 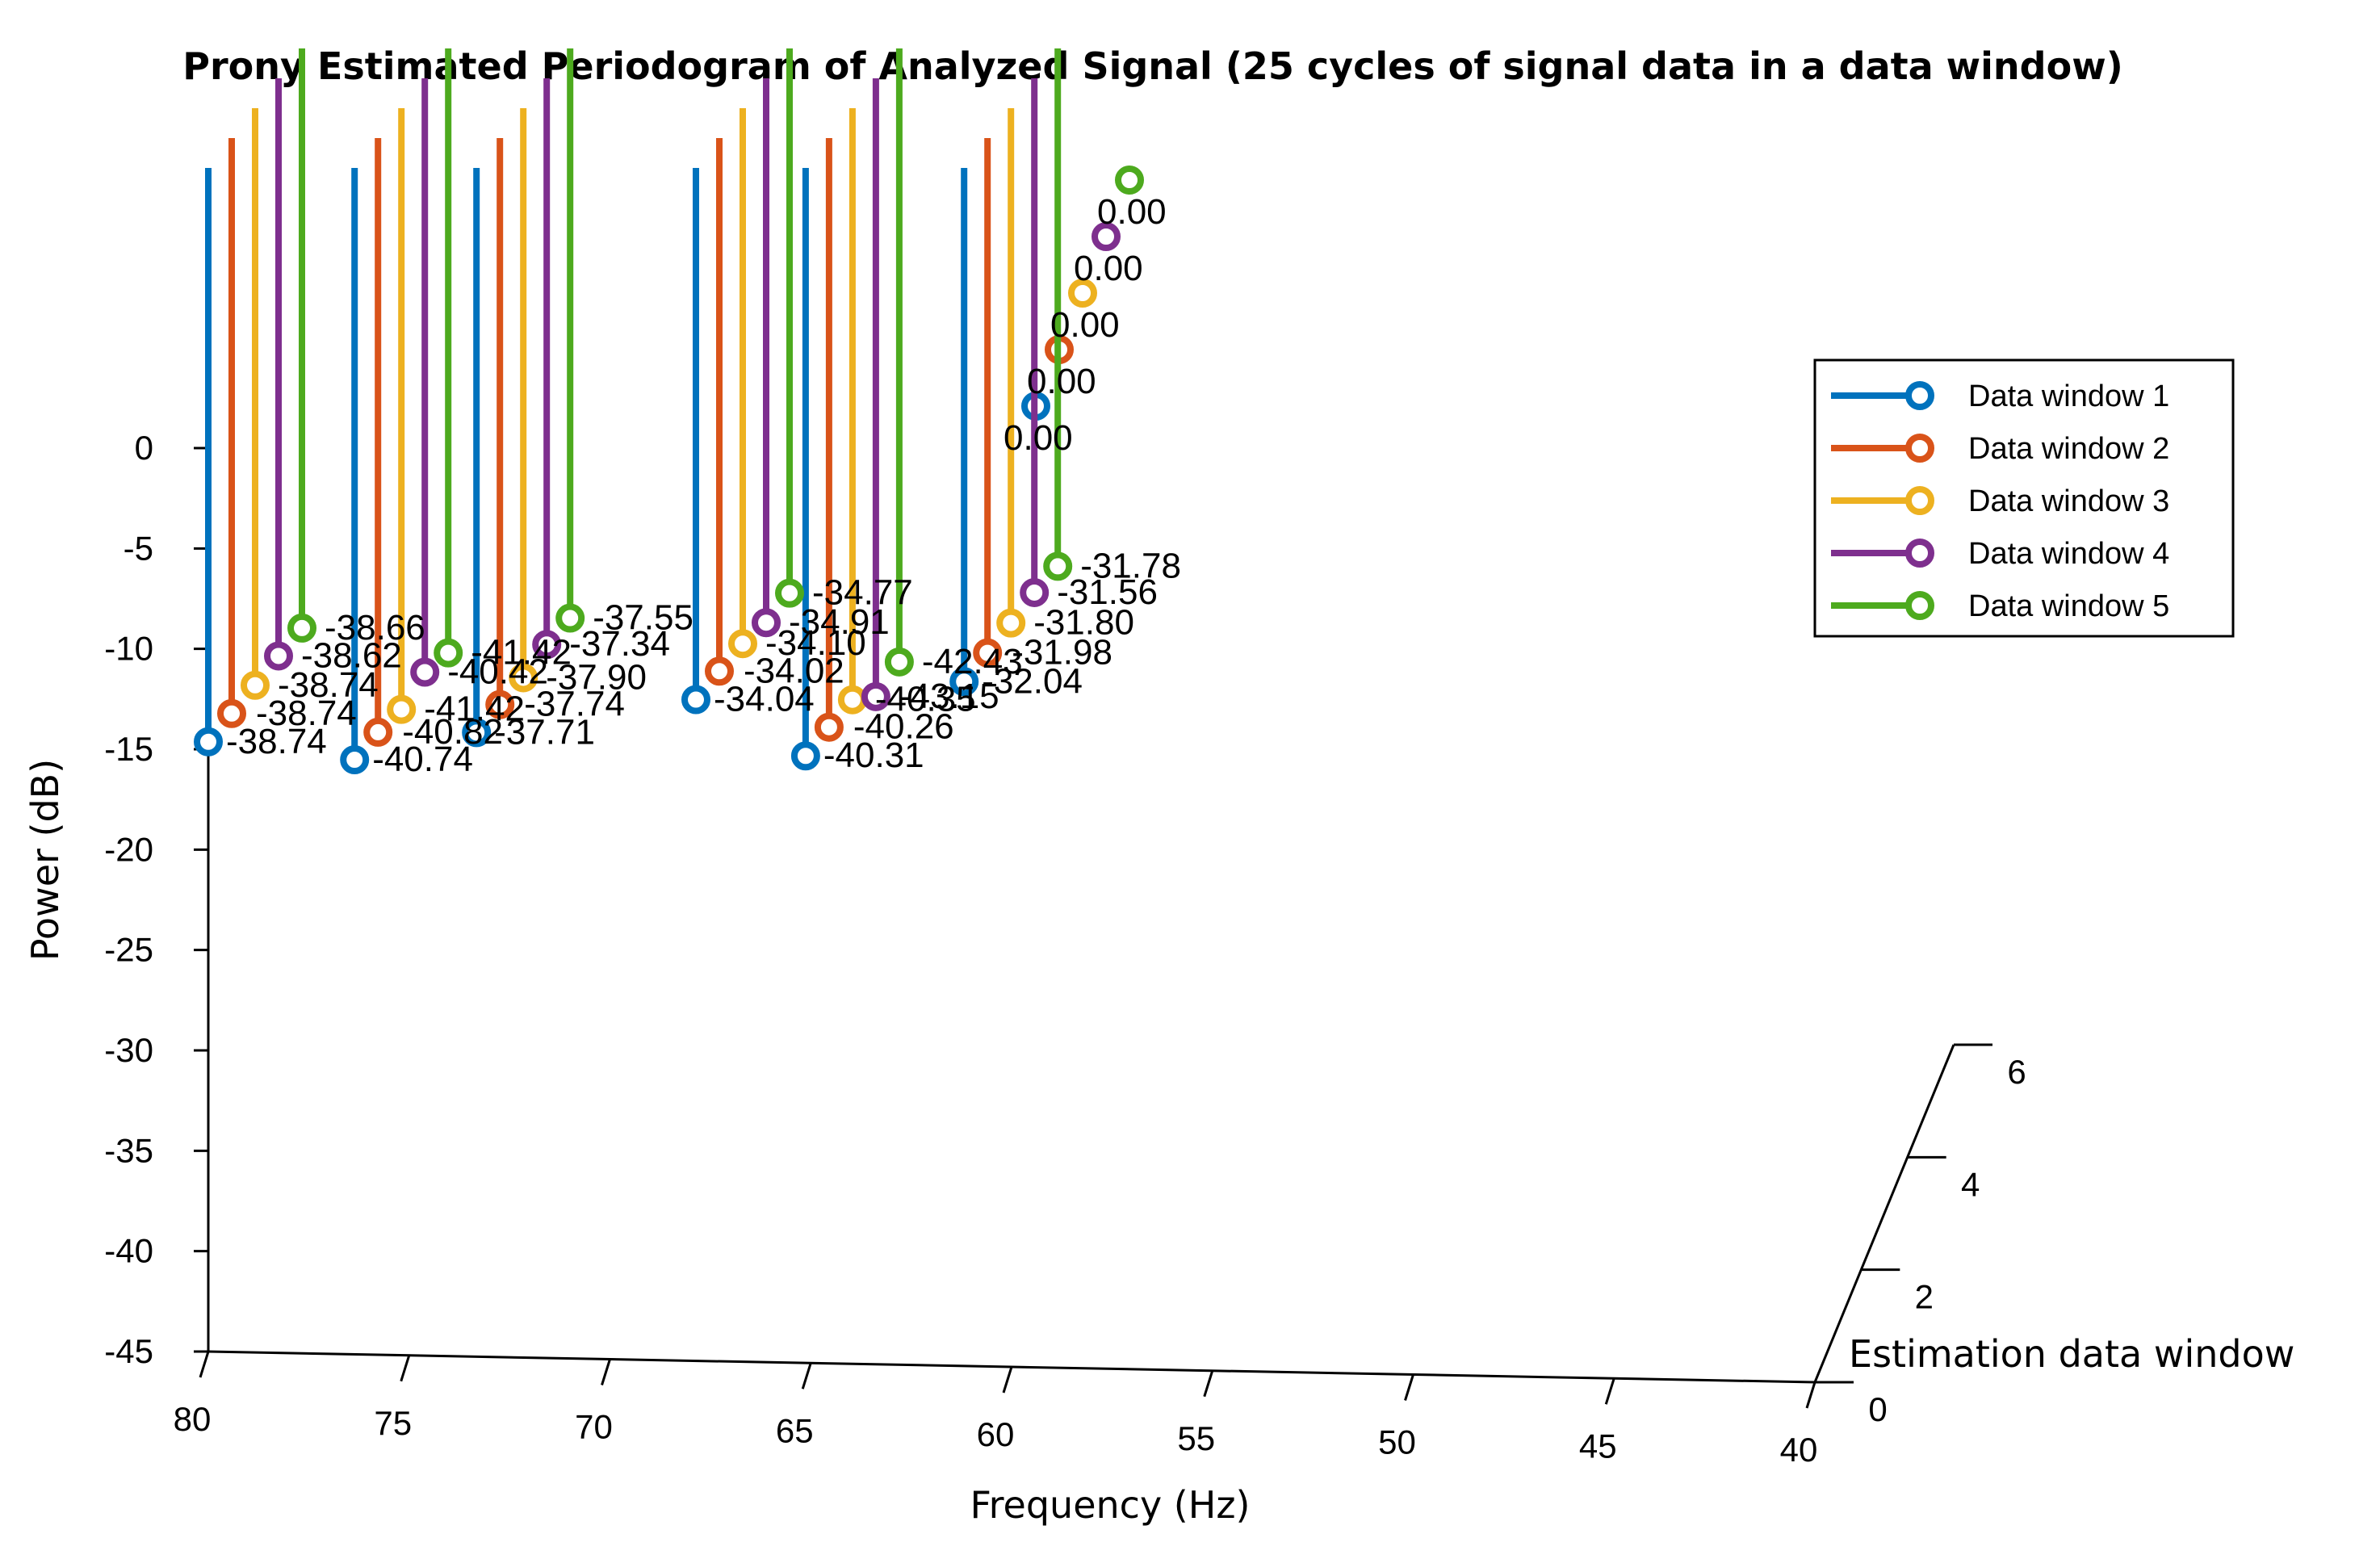 What do you see at coordinates (1799, 1450) in the screenshot?
I see `x-tick-label: 40` at bounding box center [1799, 1450].